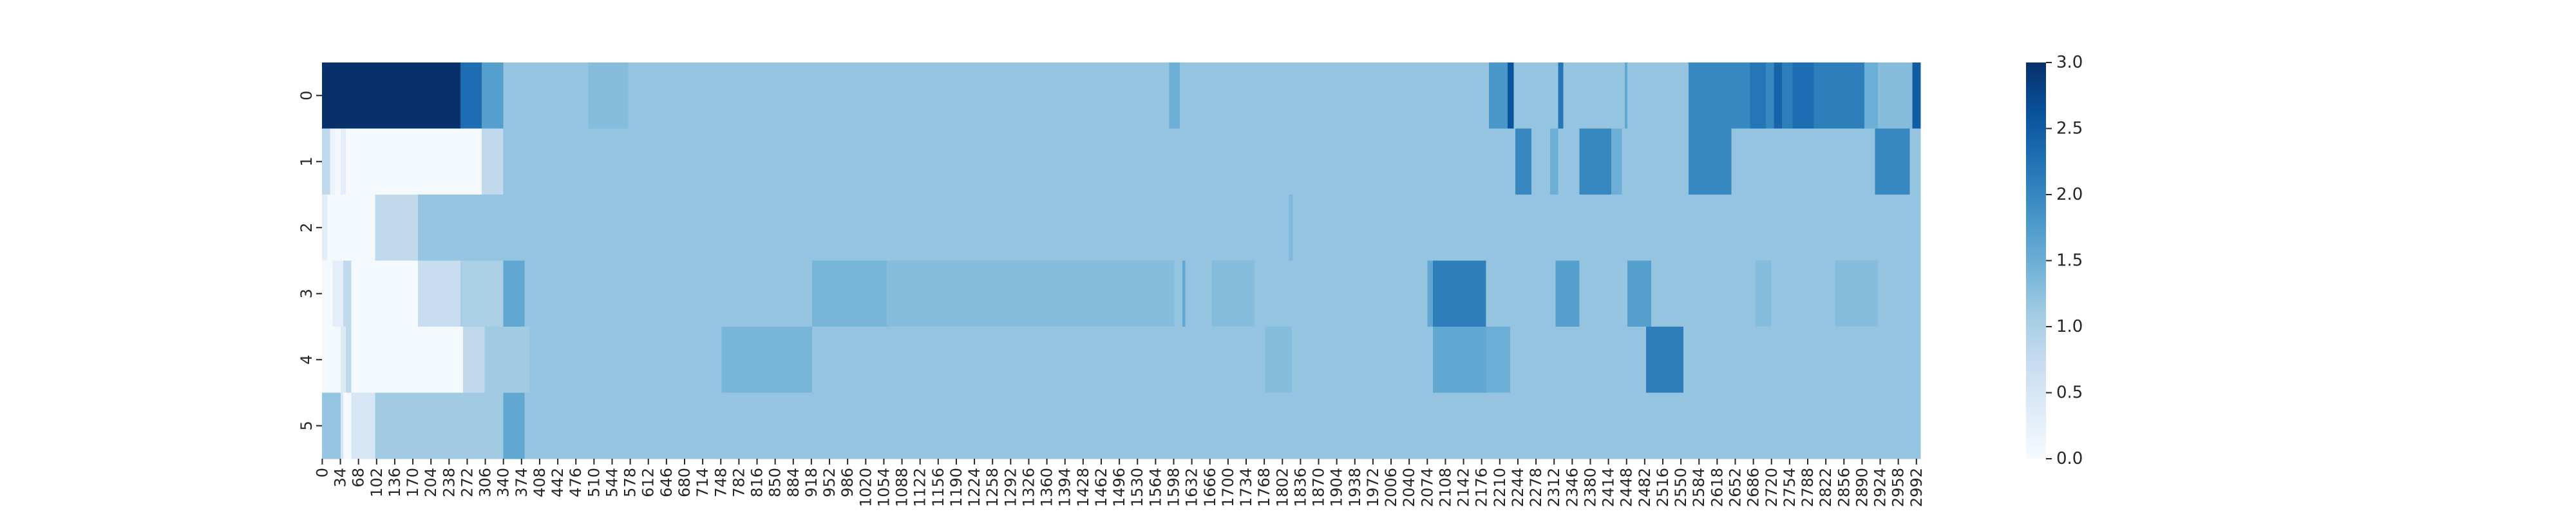 The image size is (2576, 518). Describe the element at coordinates (1898, 488) in the screenshot. I see `x-tick-label-2958: 2958` at that location.